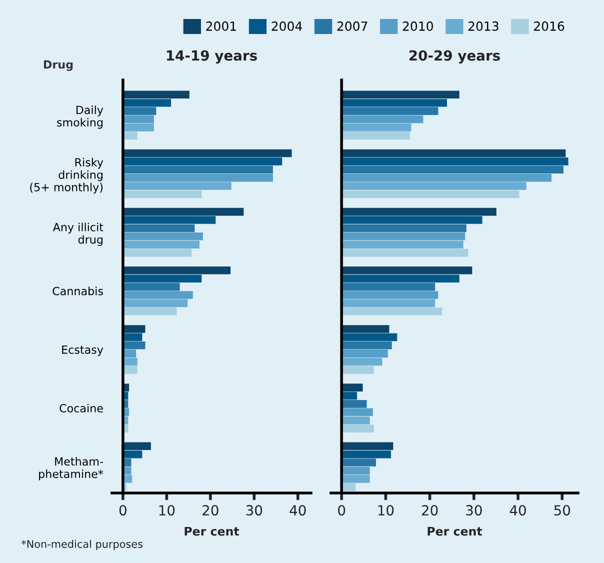  What do you see at coordinates (352, 26) in the screenshot?
I see `legend-label: 2007` at bounding box center [352, 26].